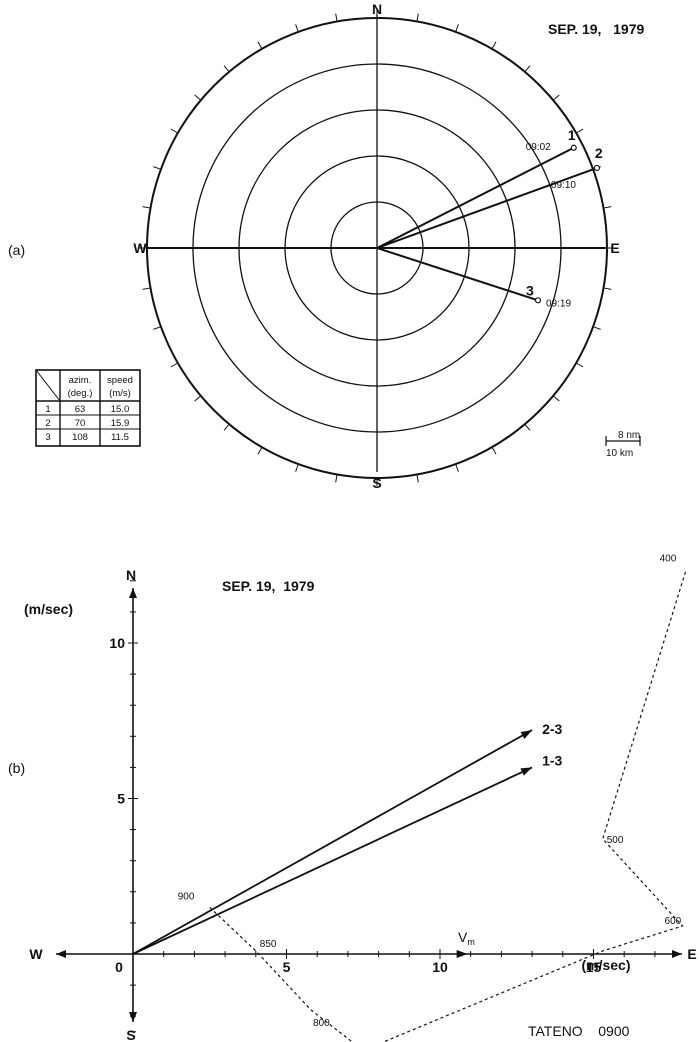 Image resolution: width=700 pixels, height=1042 pixels. I want to click on table-cell-azim: 70, so click(80, 423).